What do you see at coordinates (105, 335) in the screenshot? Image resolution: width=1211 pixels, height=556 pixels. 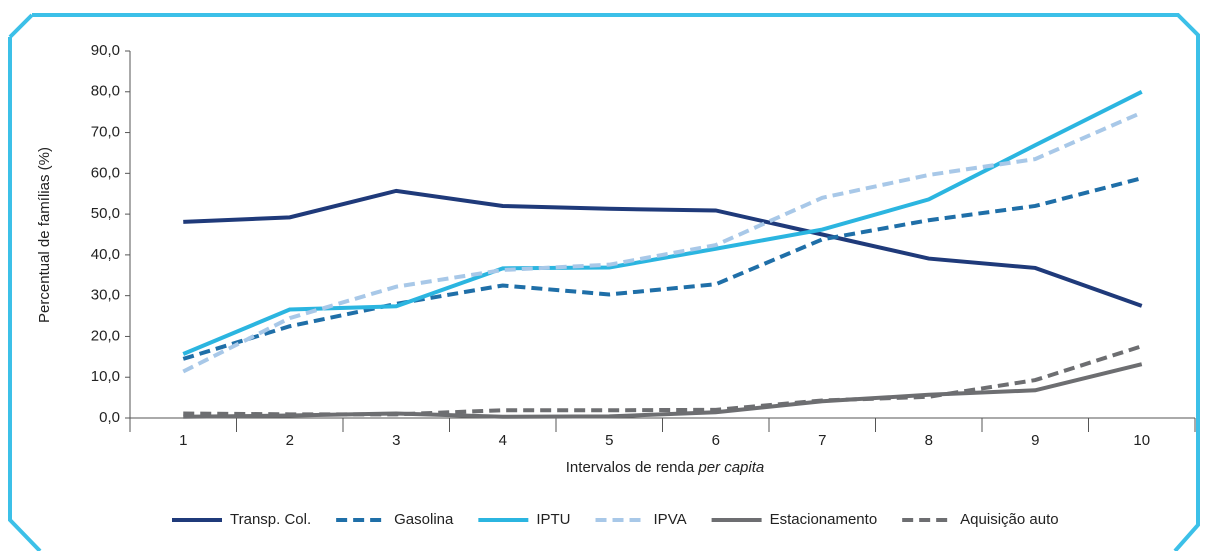 I see `y-tick-label: 20,0` at bounding box center [105, 335].